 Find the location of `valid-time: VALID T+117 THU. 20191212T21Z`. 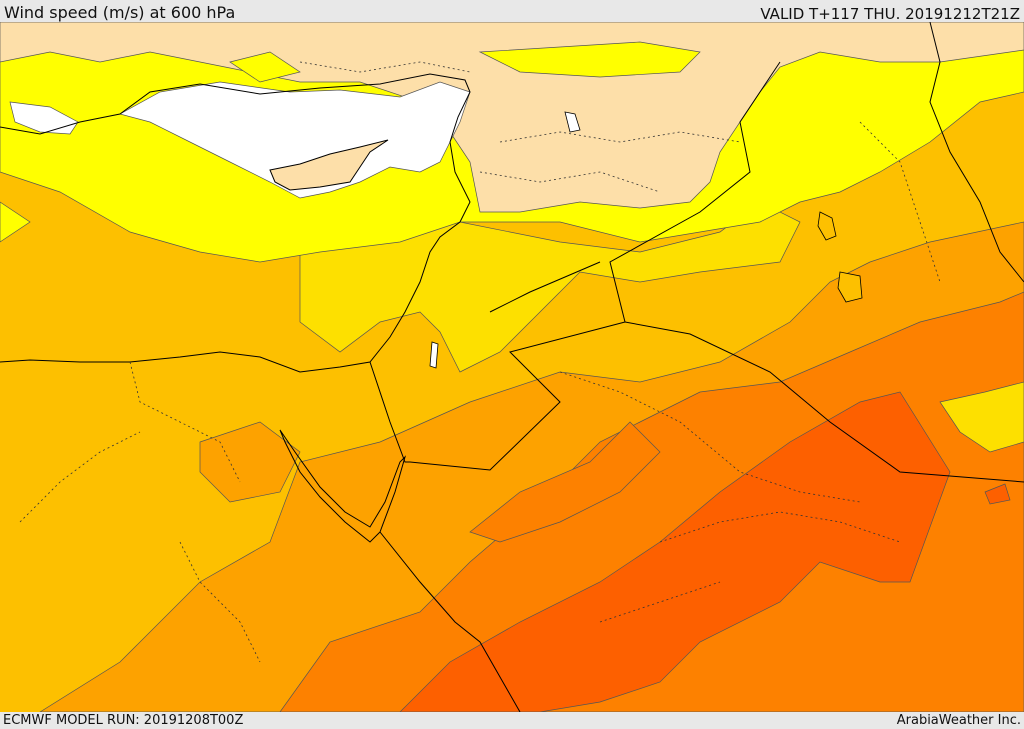

valid-time: VALID T+117 THU. 20191212T21Z is located at coordinates (890, 14).